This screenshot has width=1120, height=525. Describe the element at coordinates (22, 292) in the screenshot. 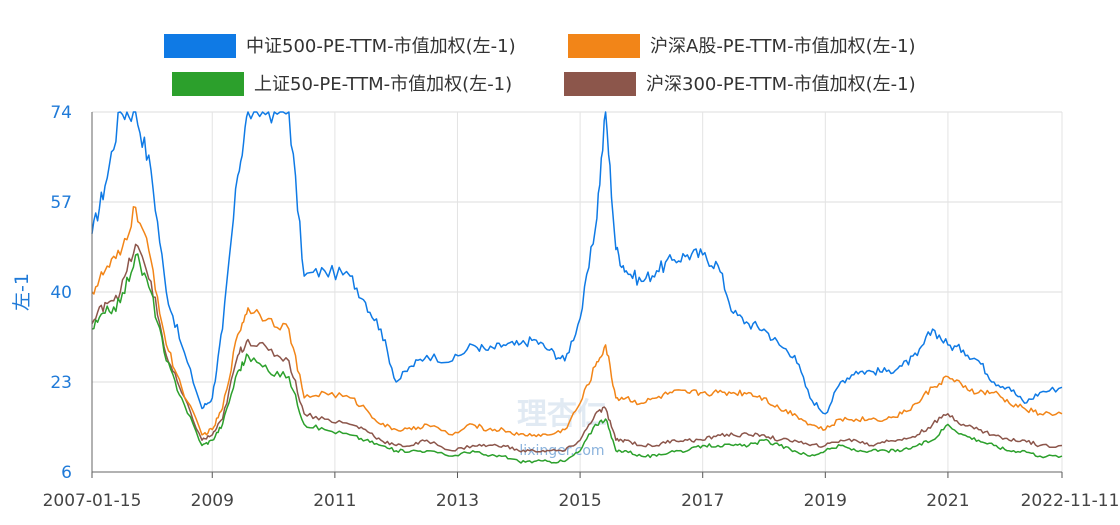

I see `y-axis-label: 左-1` at that location.